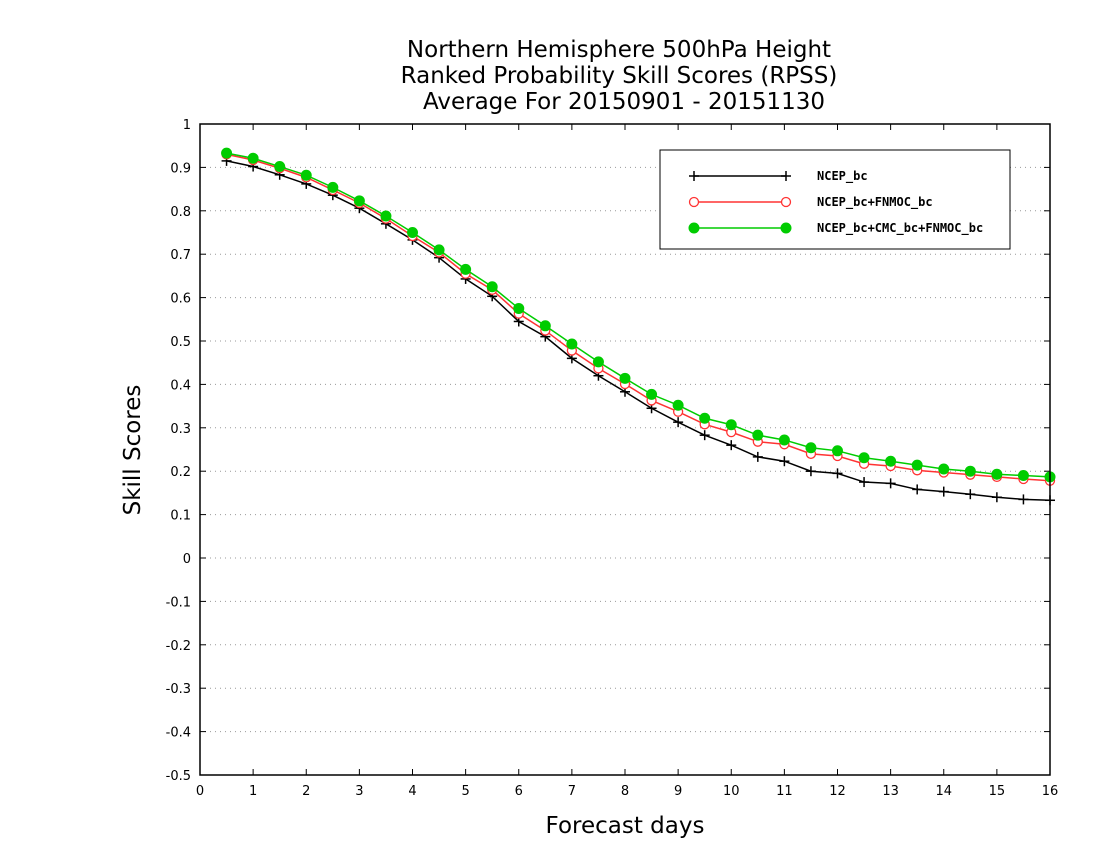 Image resolution: width=1100 pixels, height=850 pixels. What do you see at coordinates (572, 791) in the screenshot?
I see `x-tick-label: 7` at bounding box center [572, 791].